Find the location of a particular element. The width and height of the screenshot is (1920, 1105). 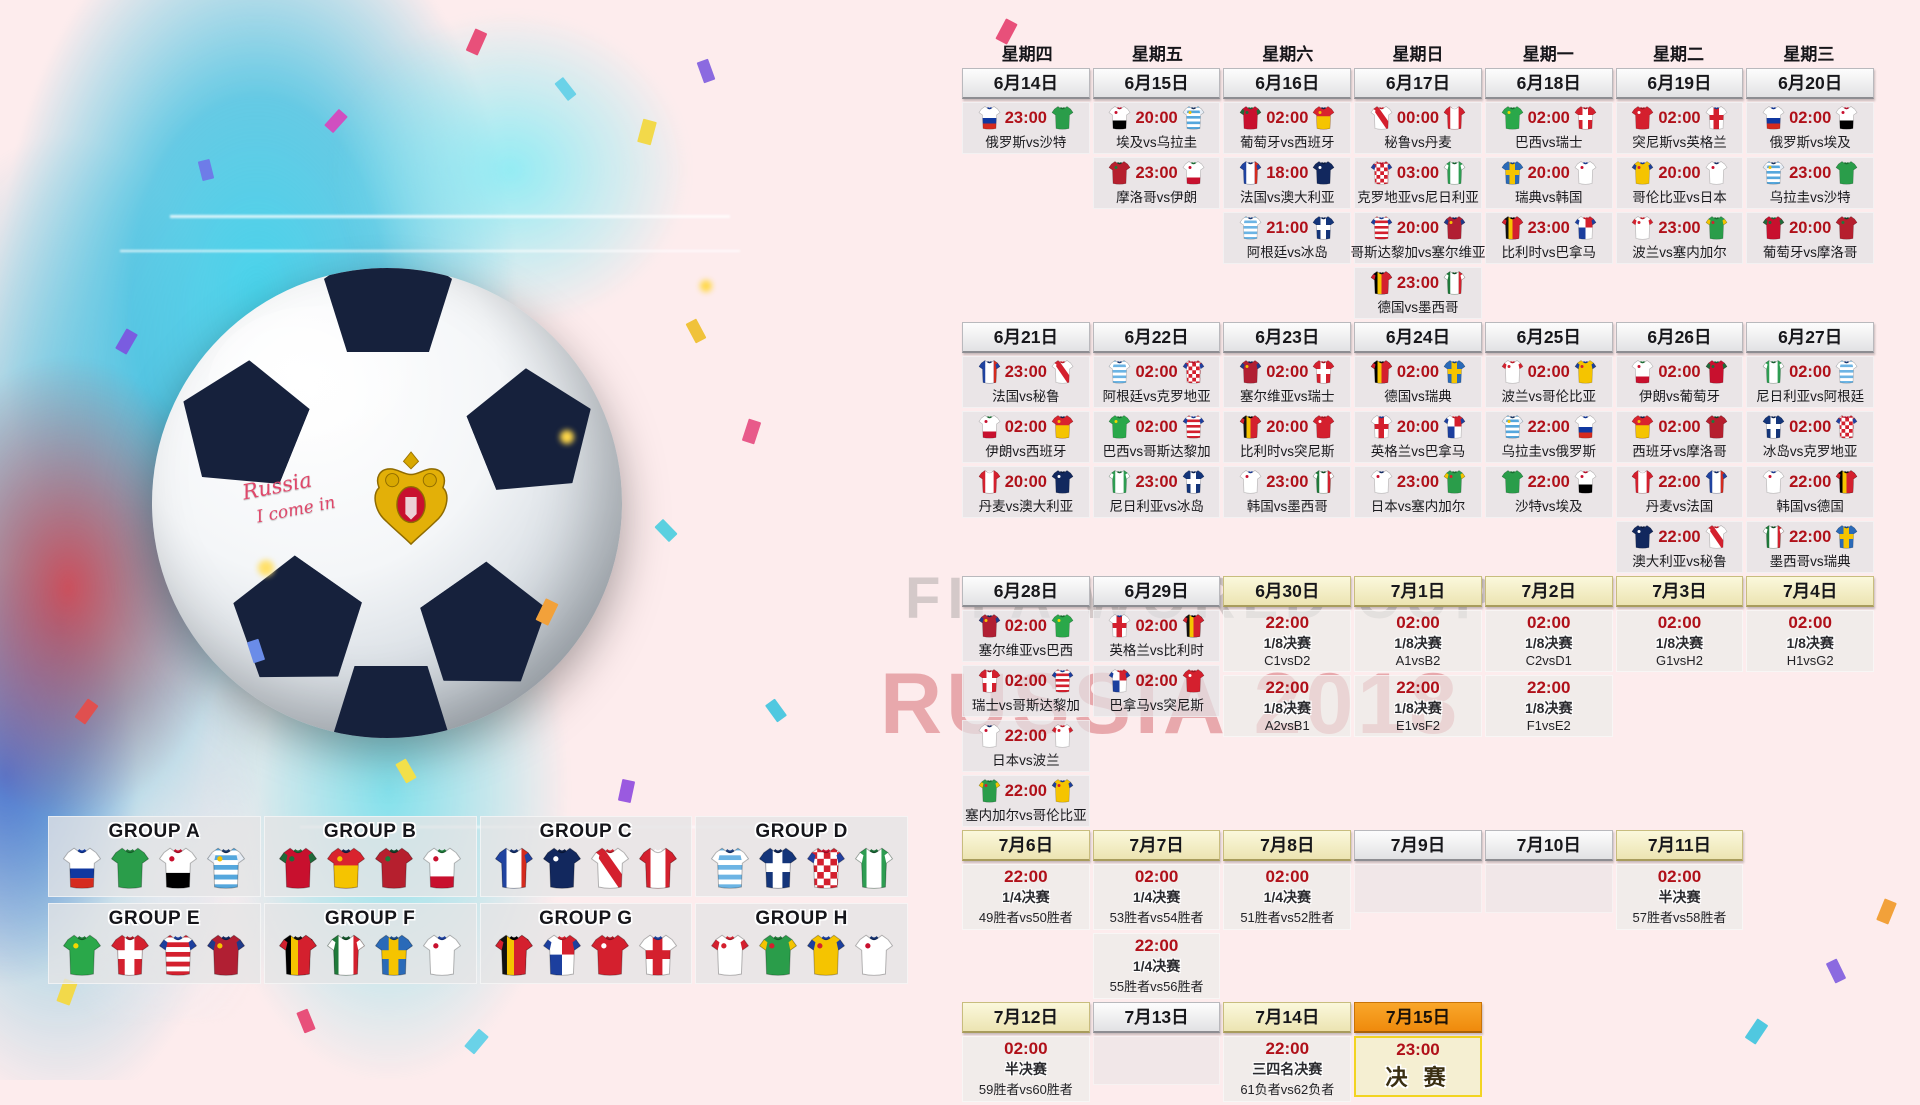

group-match-cell: 20:00 比利时vs突尼斯 is located at coordinates (1287, 437).